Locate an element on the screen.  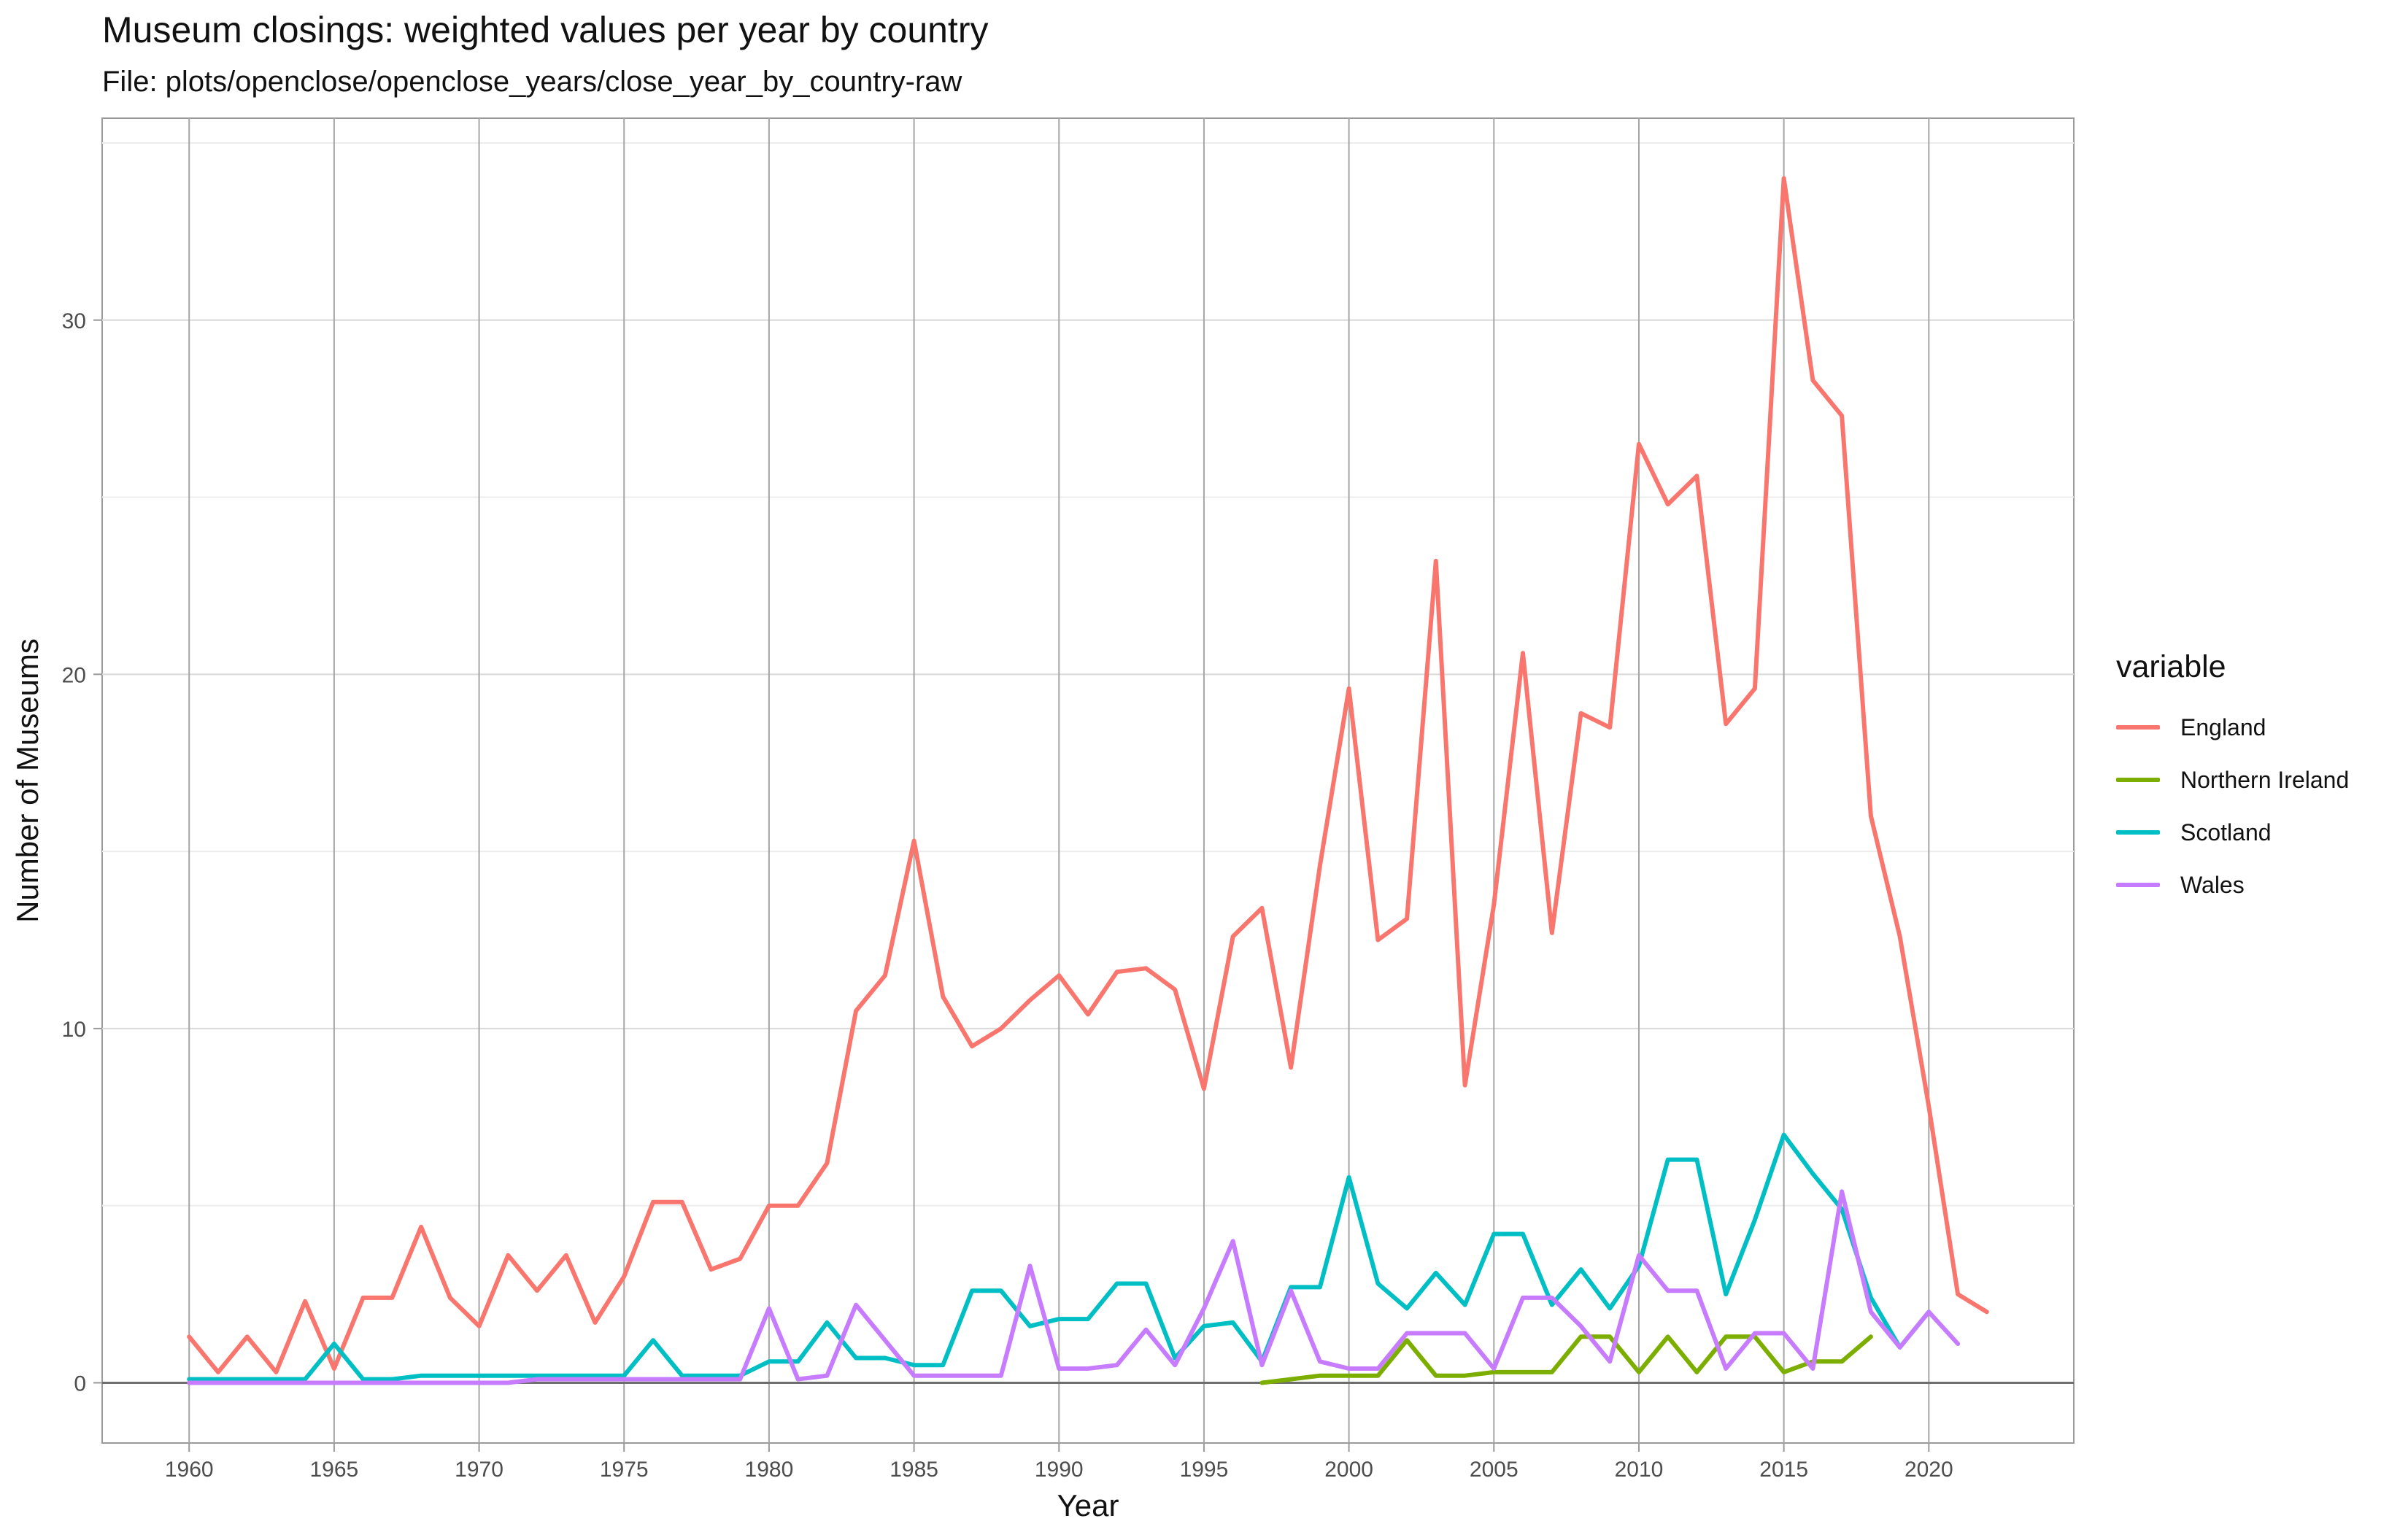
legend-swatch-england is located at coordinates (2138, 728).